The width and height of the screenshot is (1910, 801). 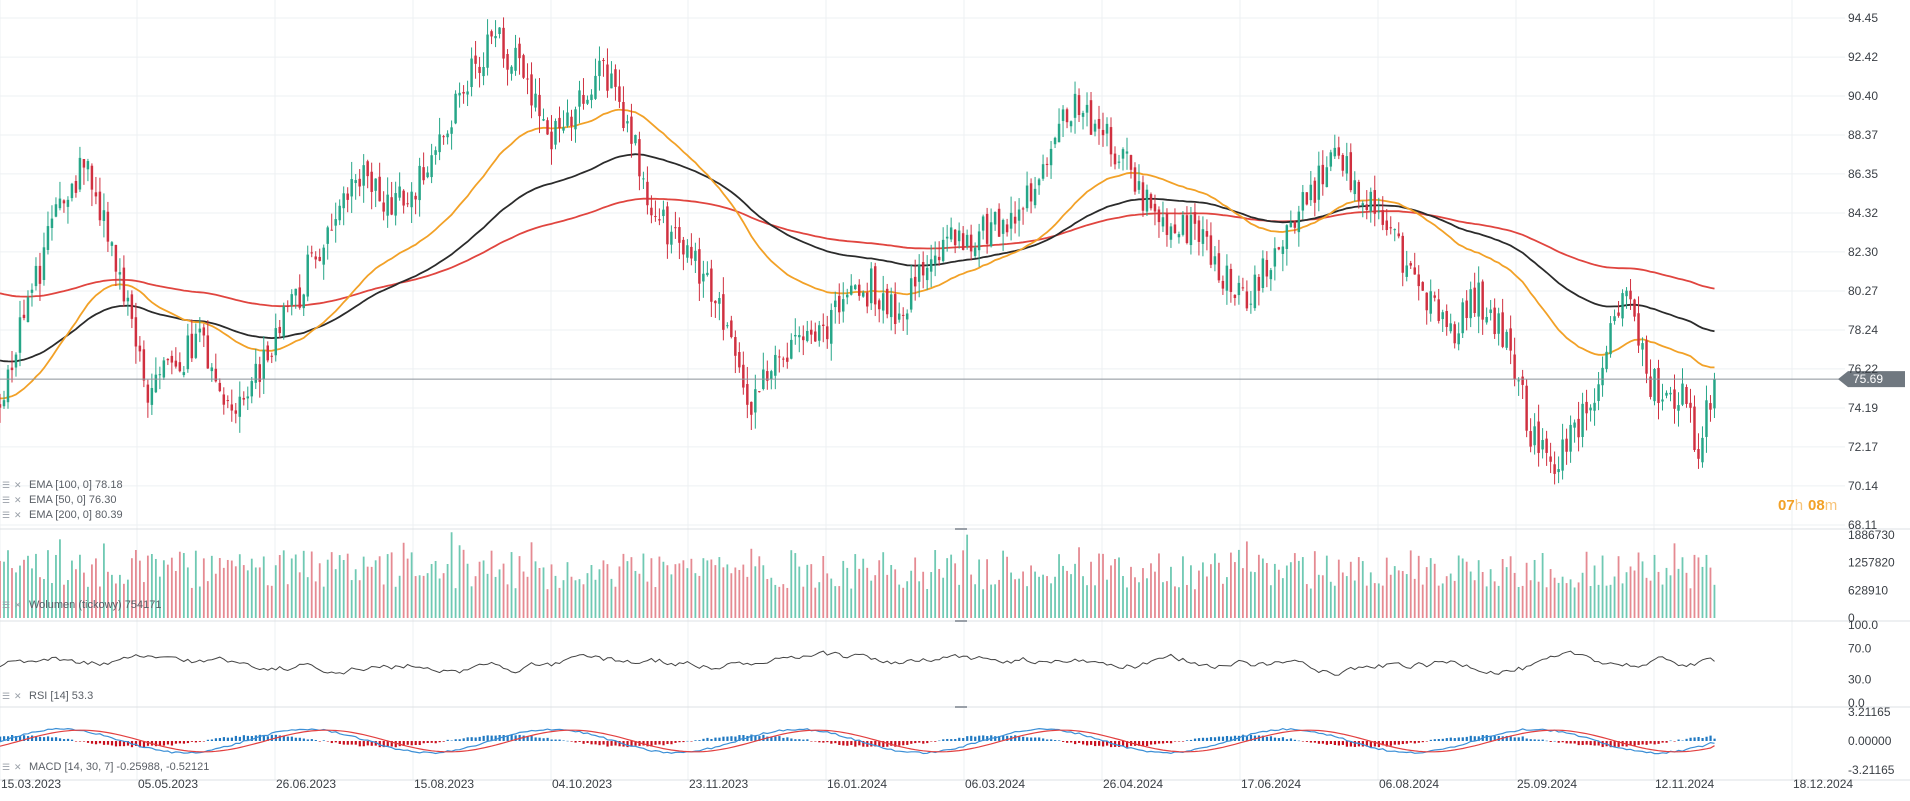 I want to click on rsi-legend: ☰ ✕ RSI [14] 53.3, so click(x=47, y=696).